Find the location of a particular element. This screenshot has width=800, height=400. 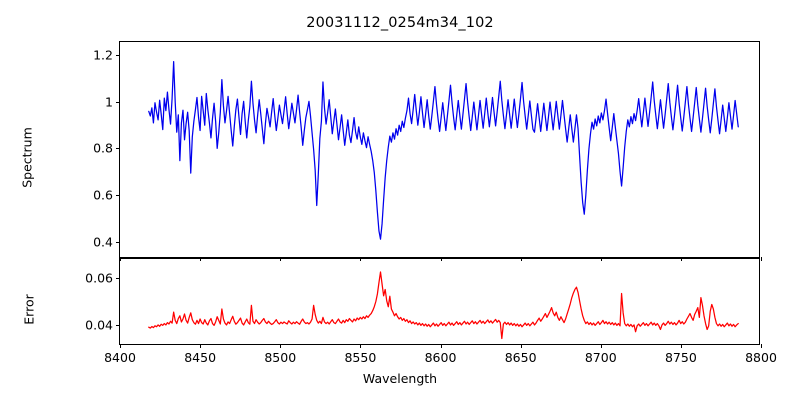

wavelength-xtick-label: 8400 is located at coordinates (120, 357).